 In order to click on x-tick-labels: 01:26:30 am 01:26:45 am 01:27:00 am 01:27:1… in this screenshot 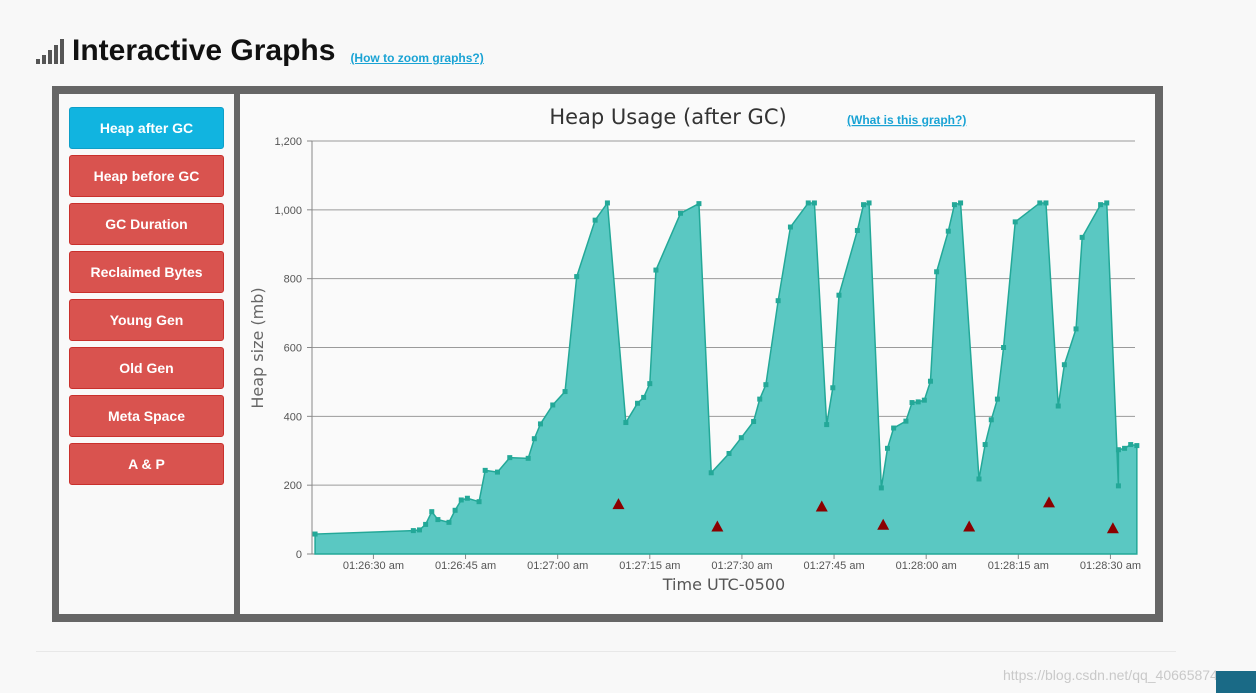, I will do `click(742, 566)`.